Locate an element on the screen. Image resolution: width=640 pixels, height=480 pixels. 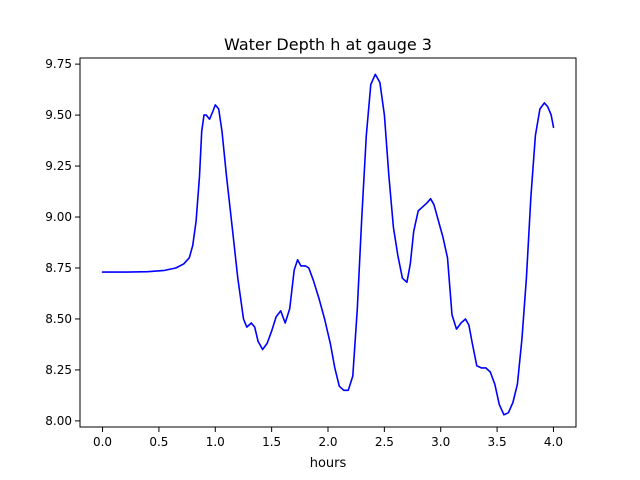
x-tick-label: 2.0 is located at coordinates (327, 442).